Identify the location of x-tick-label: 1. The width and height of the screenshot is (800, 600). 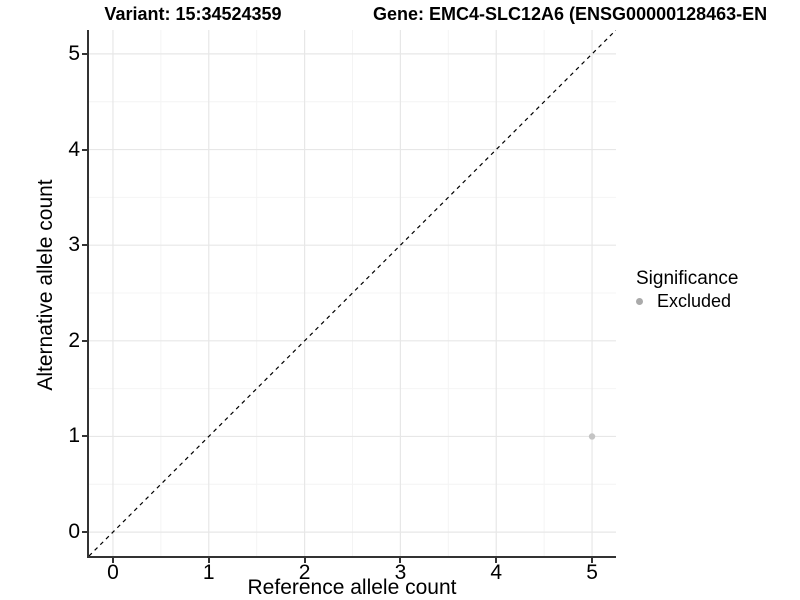
(208, 572).